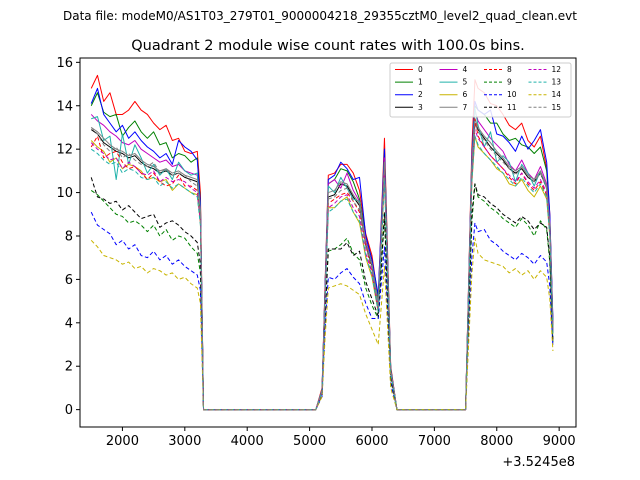 The width and height of the screenshot is (640, 480). I want to click on x-tick-label: 5000, so click(309, 441).